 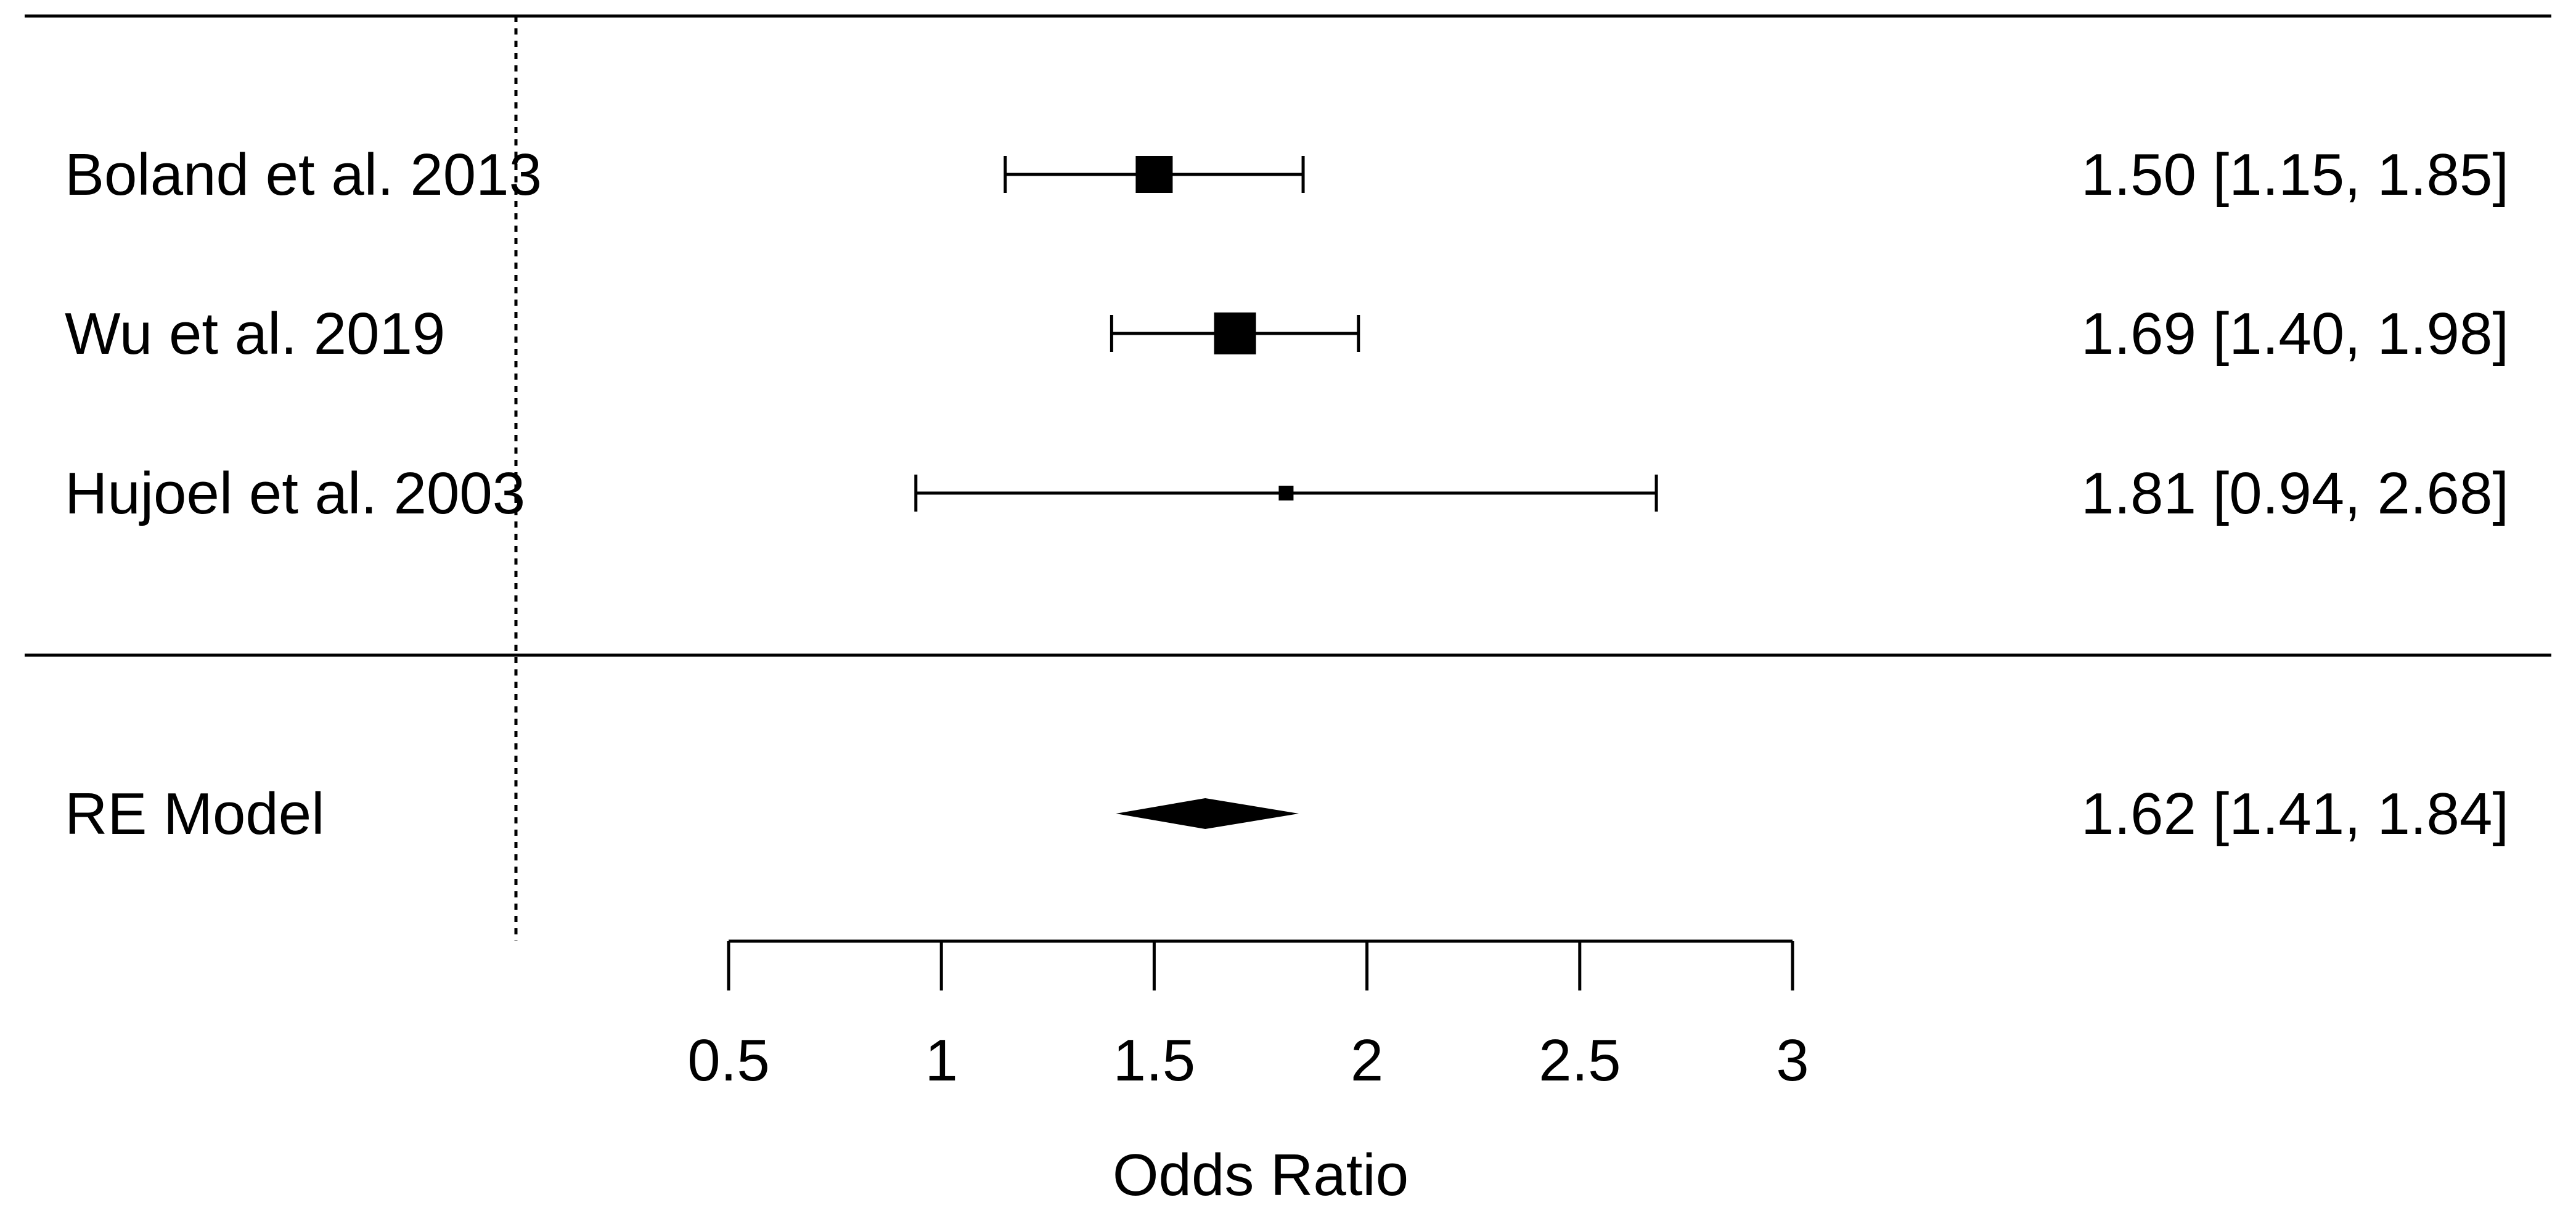 What do you see at coordinates (2295, 814) in the screenshot?
I see `summary-estimate-text: 1.62 [1.41, 1.84]` at bounding box center [2295, 814].